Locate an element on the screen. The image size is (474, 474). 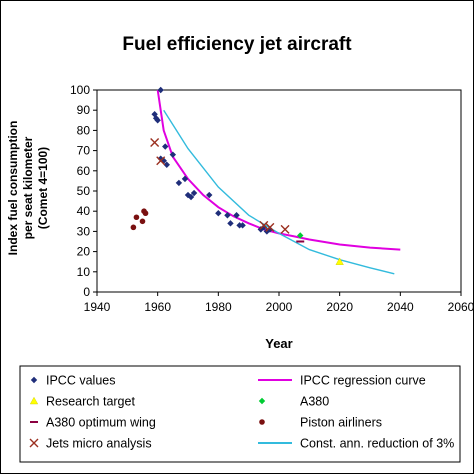
y-tick-label: 30 is located at coordinates (84, 231).